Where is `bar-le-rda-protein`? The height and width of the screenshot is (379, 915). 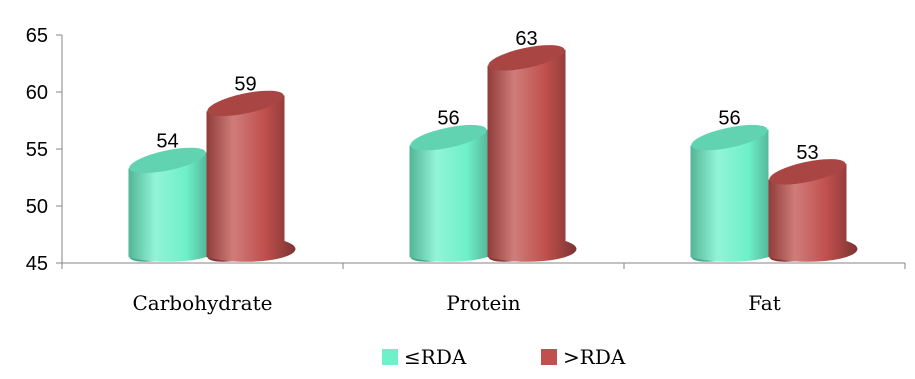
bar-le-rda-protein is located at coordinates (454, 193).